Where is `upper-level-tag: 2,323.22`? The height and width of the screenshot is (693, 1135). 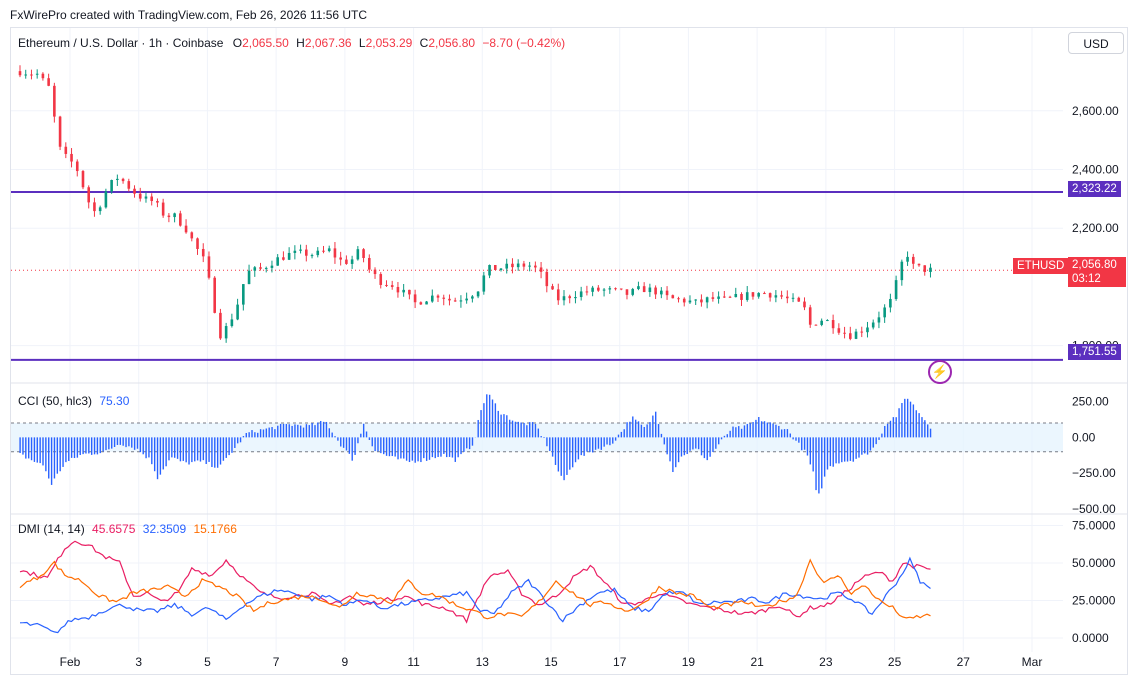 upper-level-tag: 2,323.22 is located at coordinates (1094, 189).